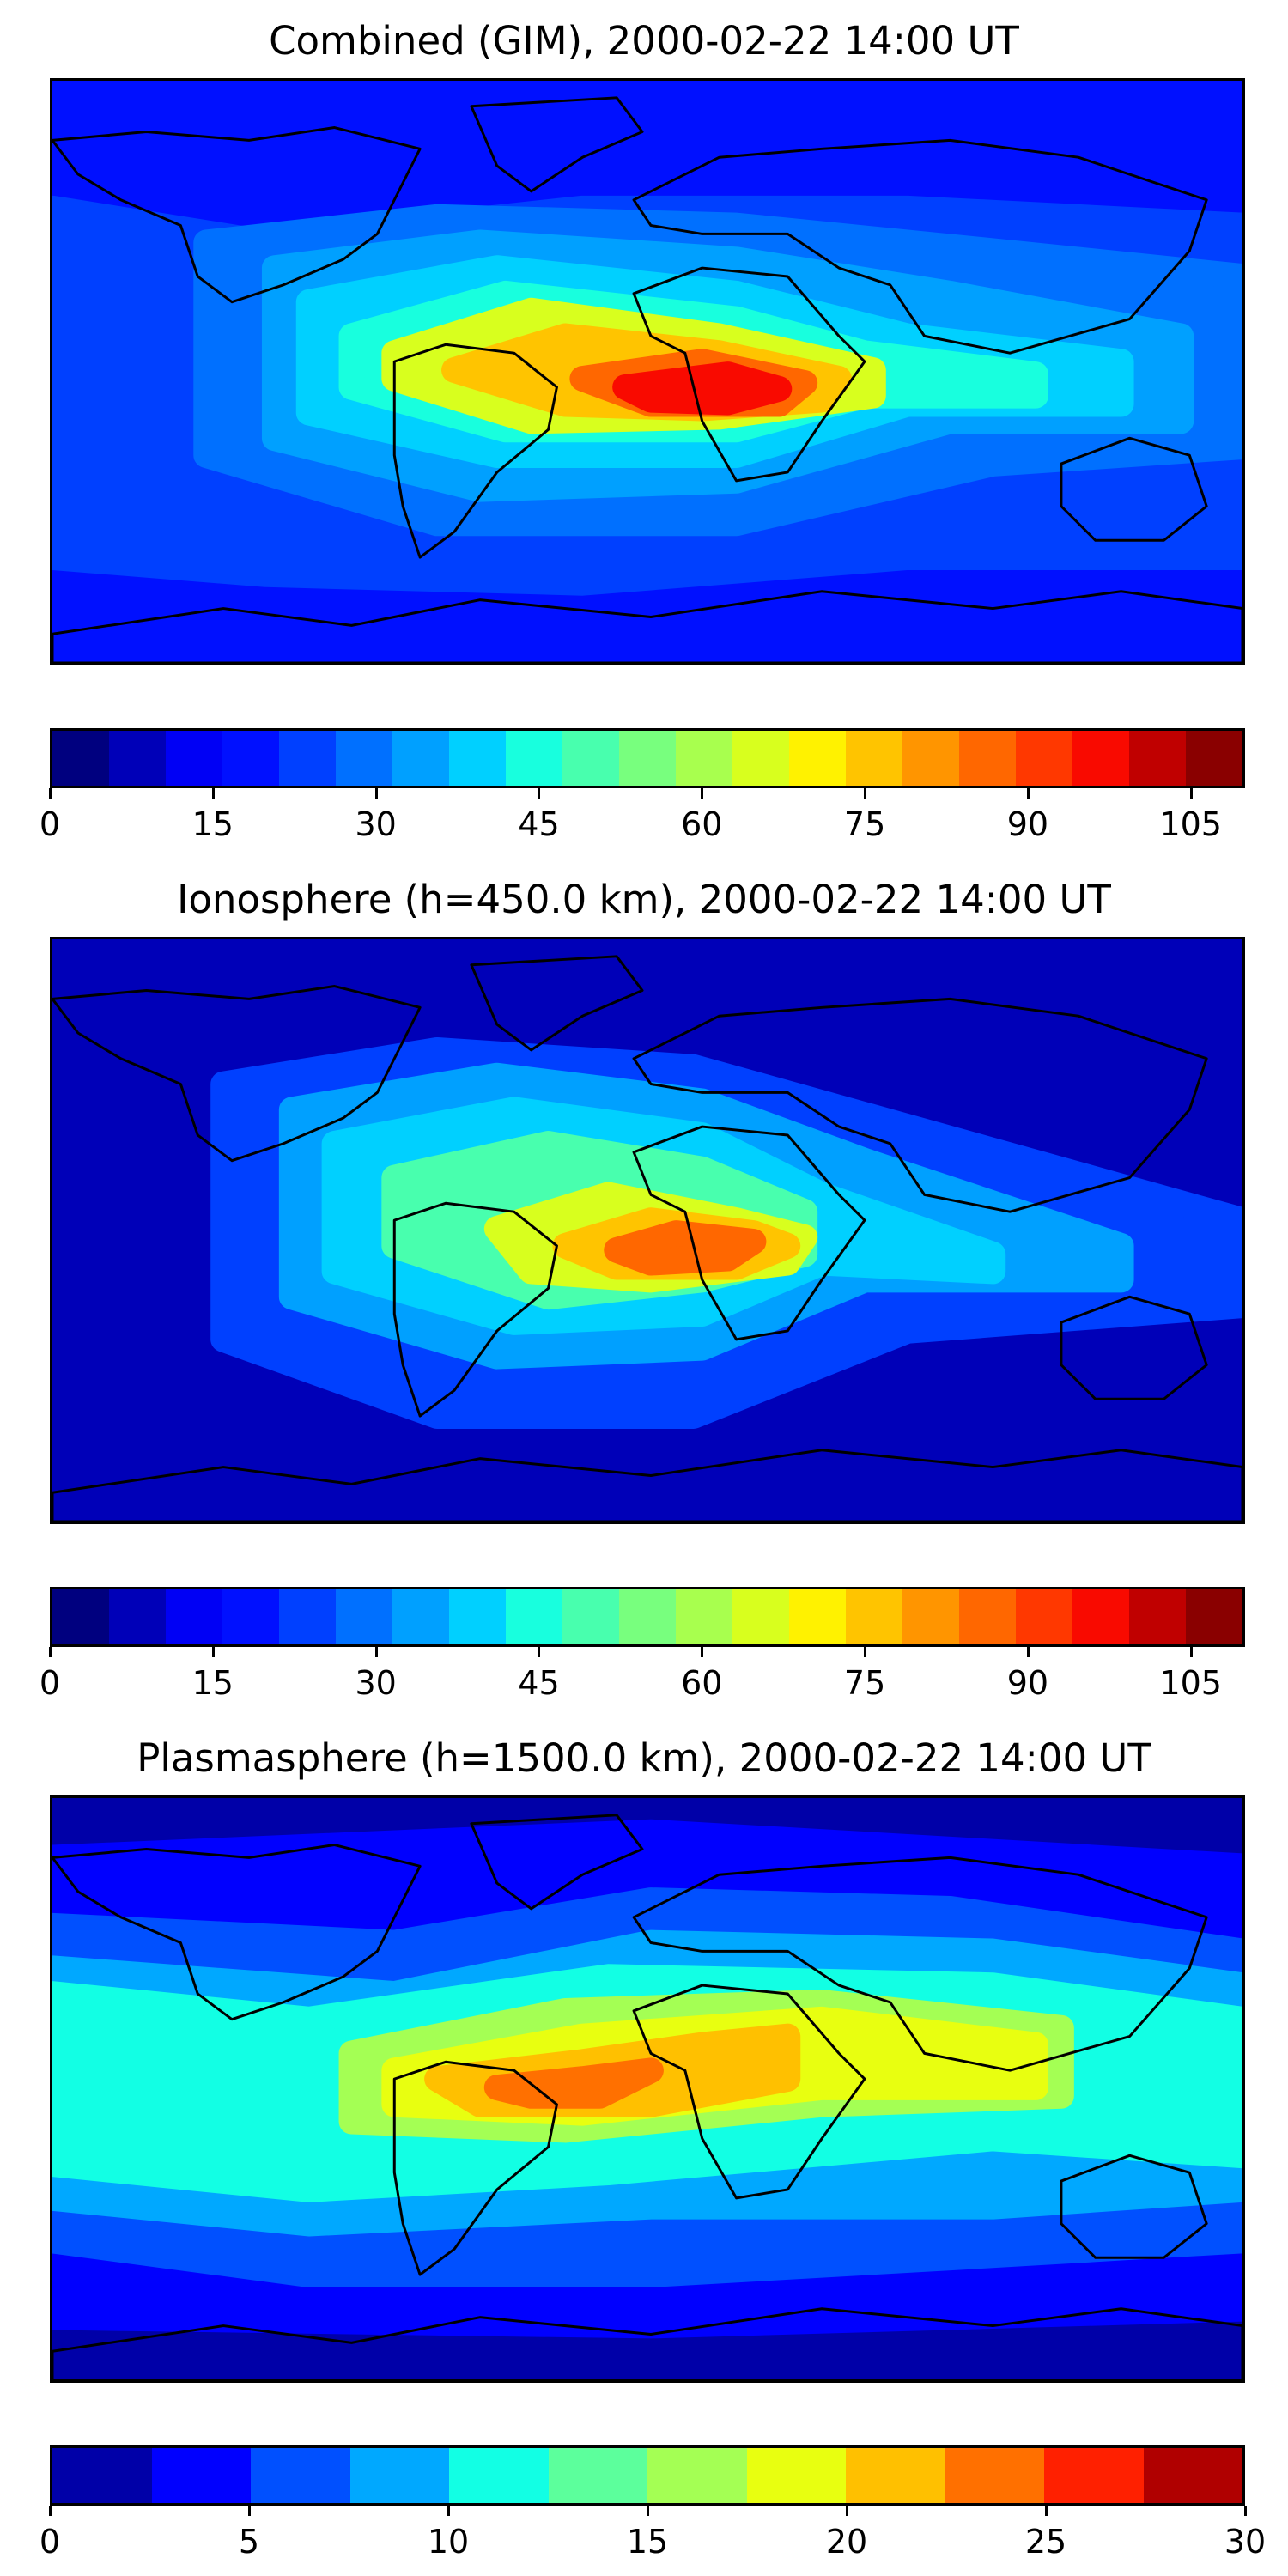 Image resolution: width=1288 pixels, height=2576 pixels. What do you see at coordinates (920, 1964) in the screenshot?
I see `europe-asia-outline` at bounding box center [920, 1964].